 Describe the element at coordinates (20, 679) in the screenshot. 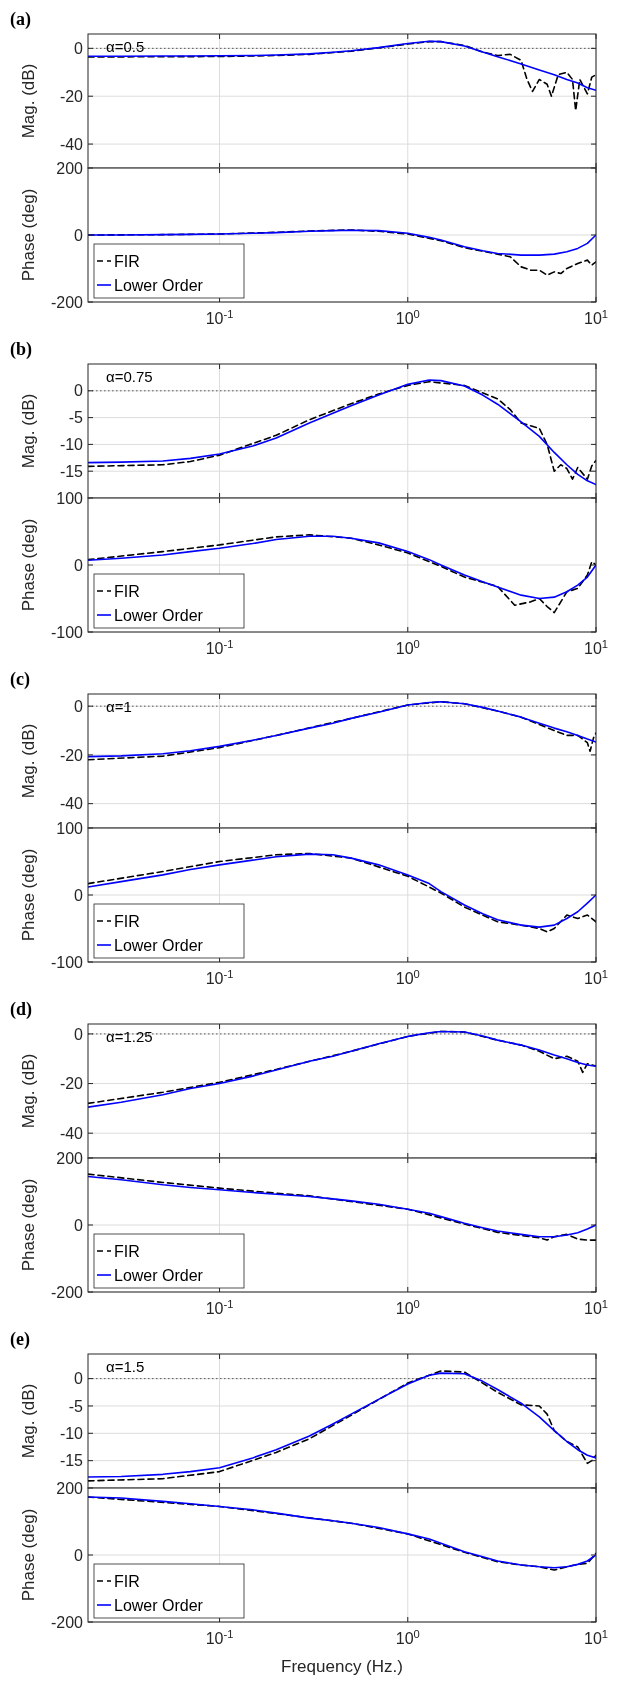

I see `chart-title: (c)` at that location.